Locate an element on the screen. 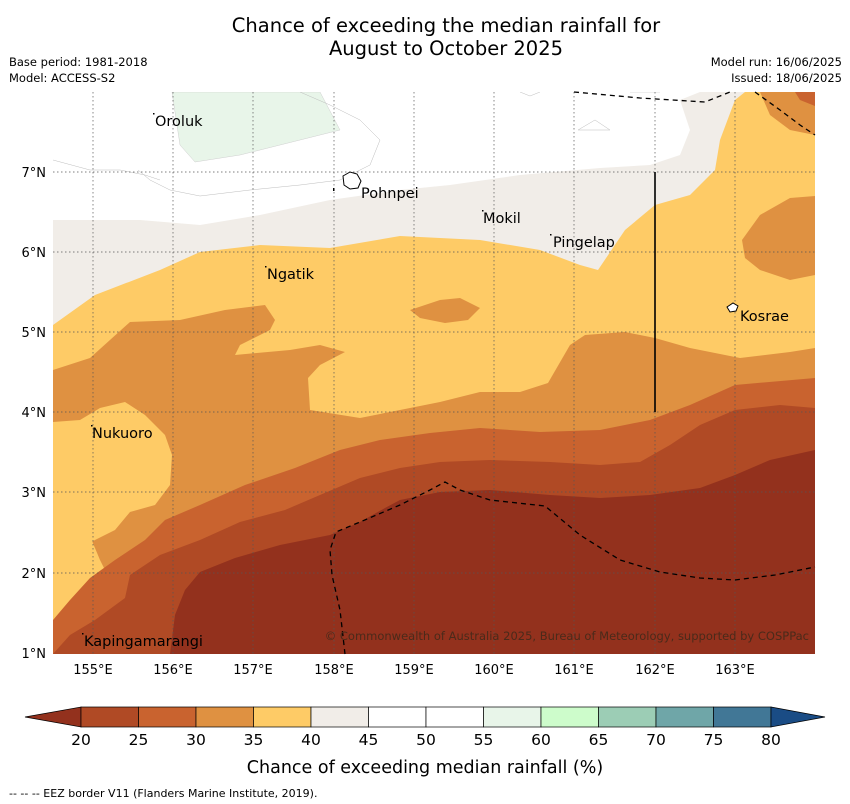  place-label-ngatik: Ngatik is located at coordinates (291, 275).